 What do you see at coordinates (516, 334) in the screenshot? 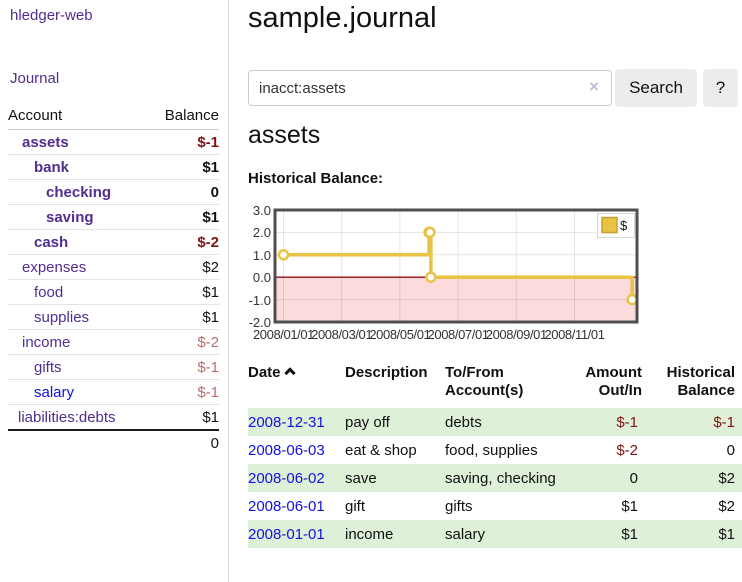
I see `x-axis-tick-label: 2008/09/01` at bounding box center [516, 334].